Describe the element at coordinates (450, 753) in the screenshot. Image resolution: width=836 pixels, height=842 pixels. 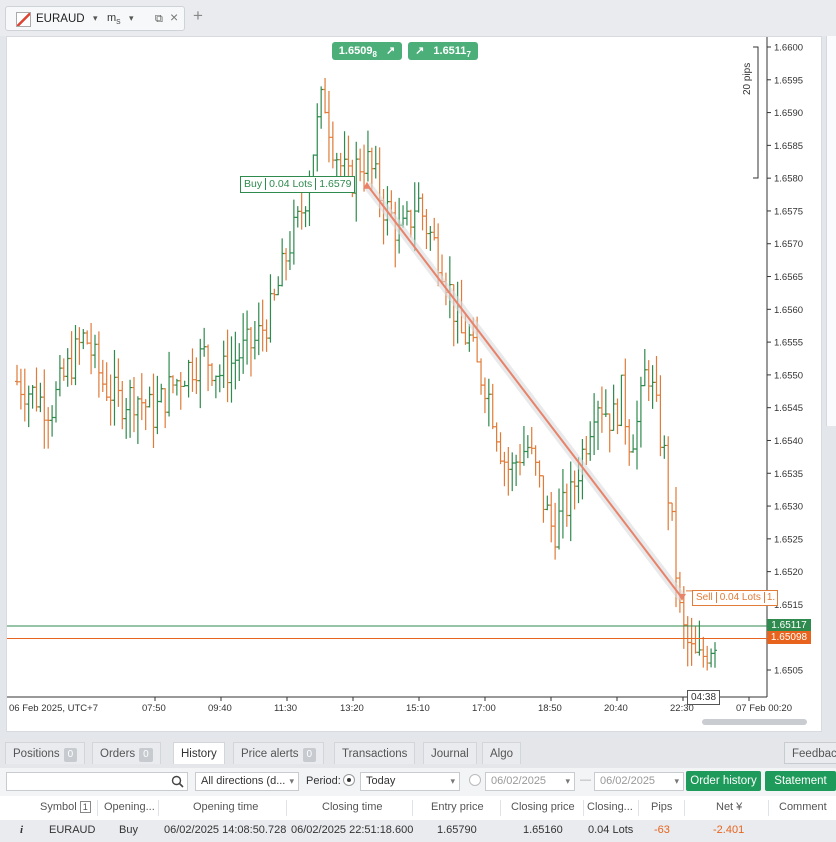
I see `tab-journal: Journal` at that location.